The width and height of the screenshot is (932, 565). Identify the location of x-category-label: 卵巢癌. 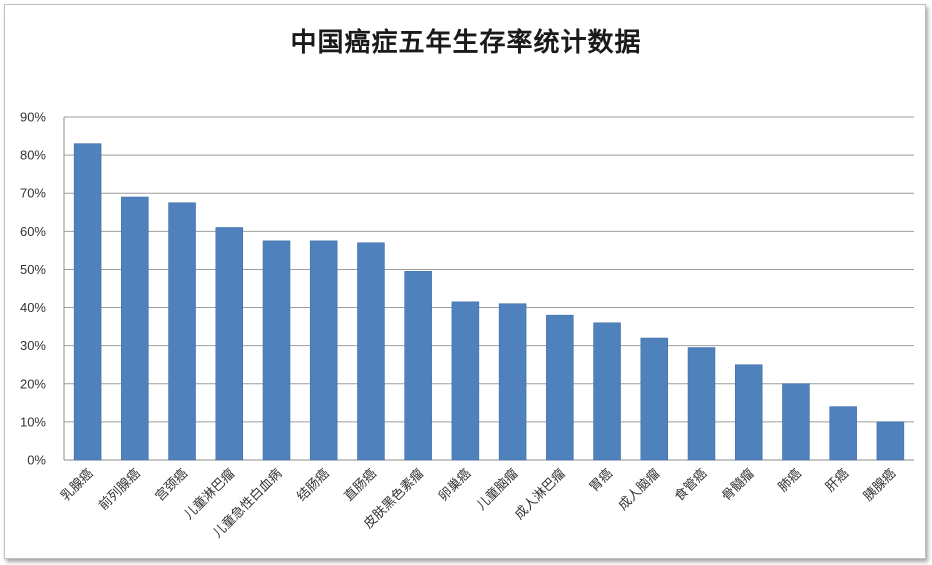
(454, 485).